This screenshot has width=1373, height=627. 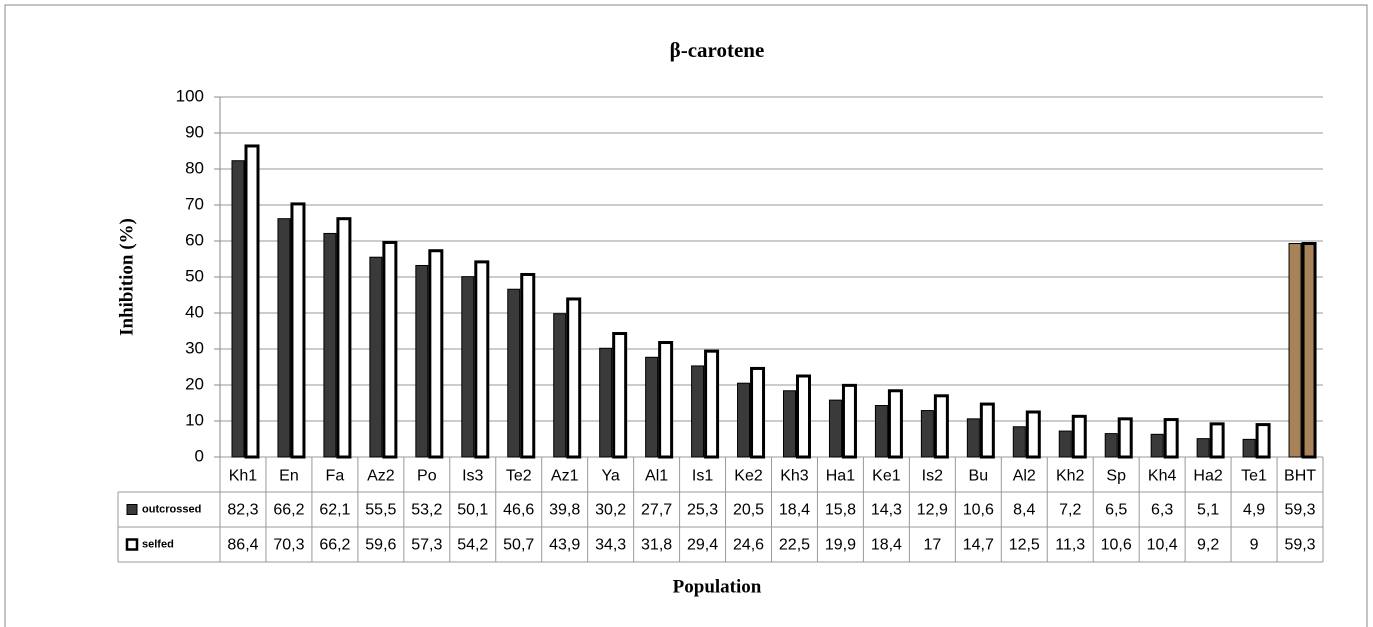 I want to click on y-tick-label: 50, so click(x=194, y=275).